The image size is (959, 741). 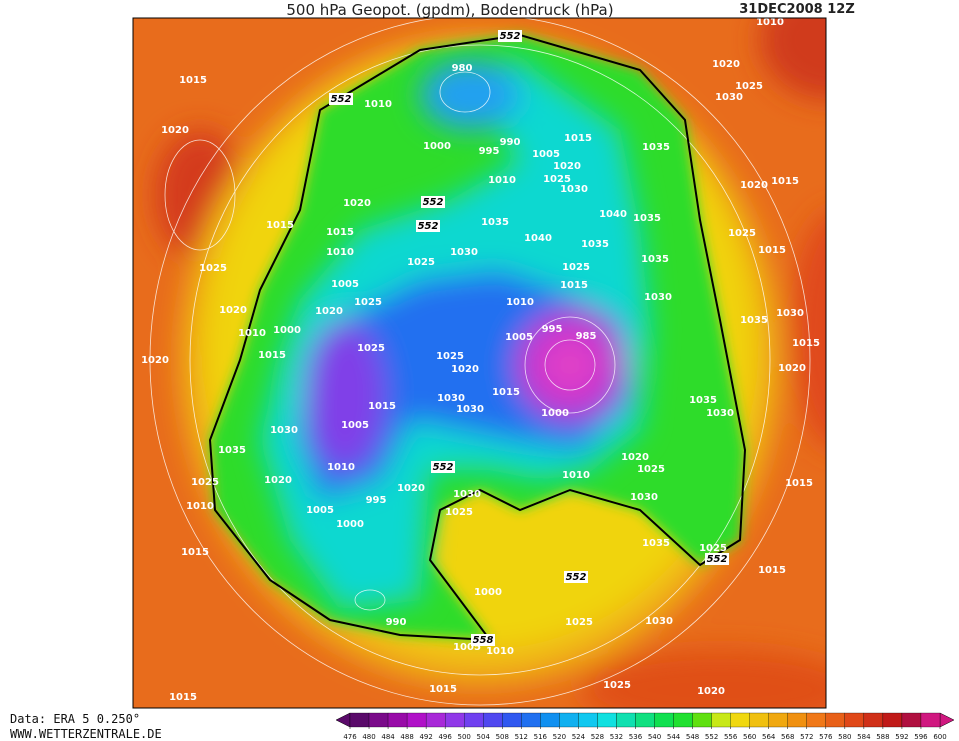 What do you see at coordinates (510, 142) in the screenshot?
I see `isobar-label: 990` at bounding box center [510, 142].